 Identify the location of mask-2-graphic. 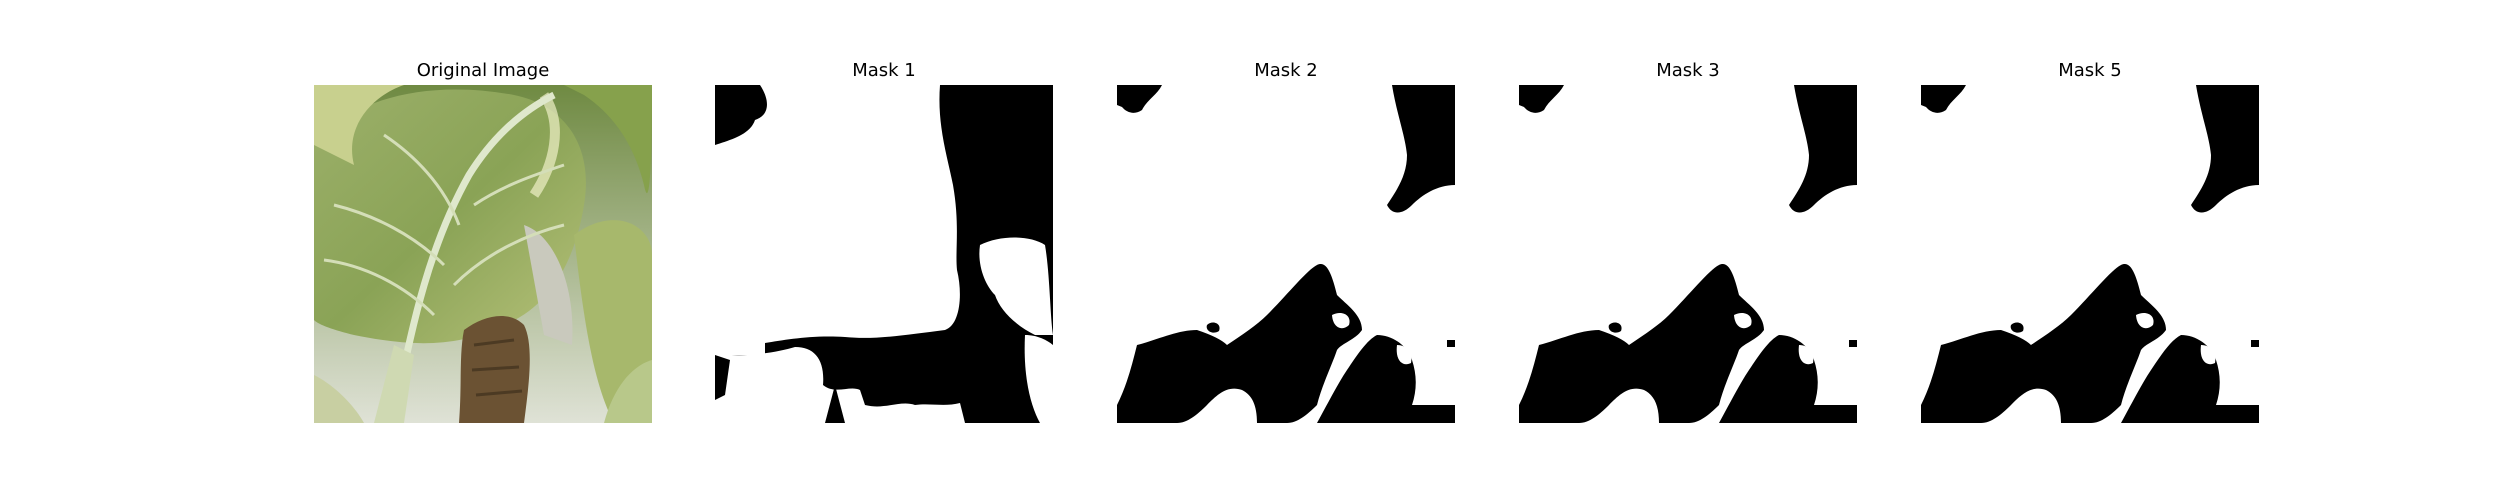
(1286, 254).